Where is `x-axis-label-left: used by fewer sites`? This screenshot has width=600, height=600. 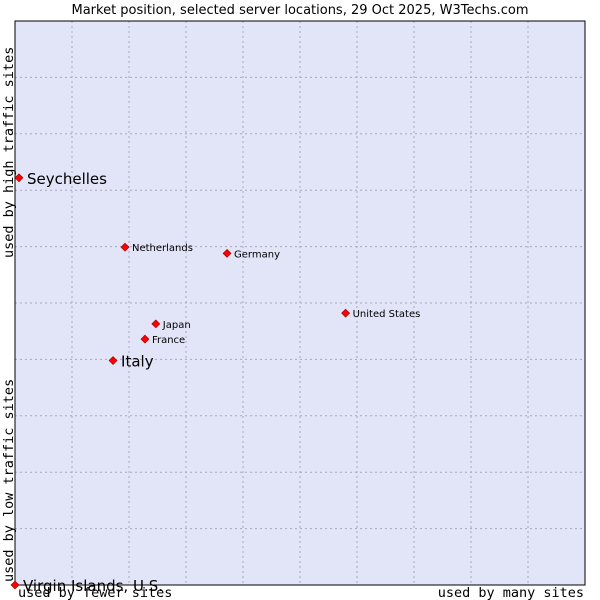
x-axis-label-left: used by fewer sites is located at coordinates (95, 592).